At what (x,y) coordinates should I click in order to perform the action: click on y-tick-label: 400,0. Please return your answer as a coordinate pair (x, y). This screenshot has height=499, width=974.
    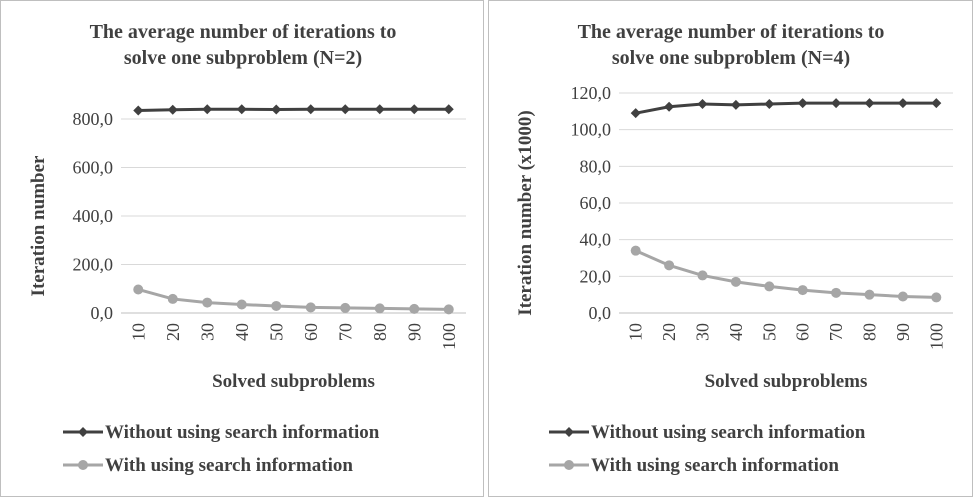
    Looking at the image, I should click on (93, 216).